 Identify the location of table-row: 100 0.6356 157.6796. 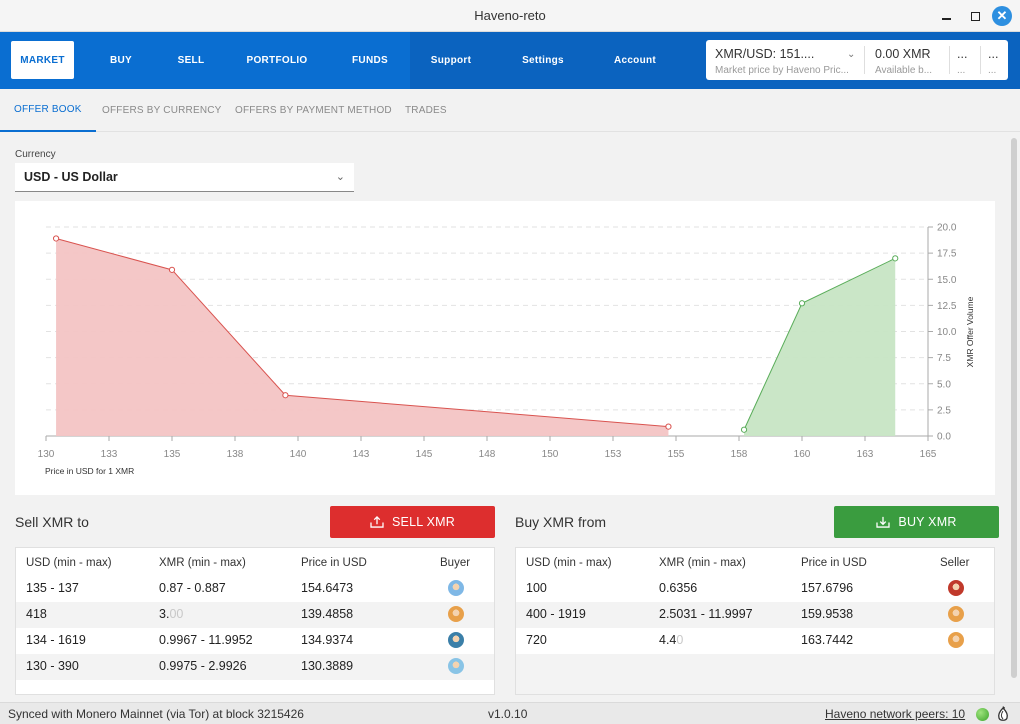
(755, 589).